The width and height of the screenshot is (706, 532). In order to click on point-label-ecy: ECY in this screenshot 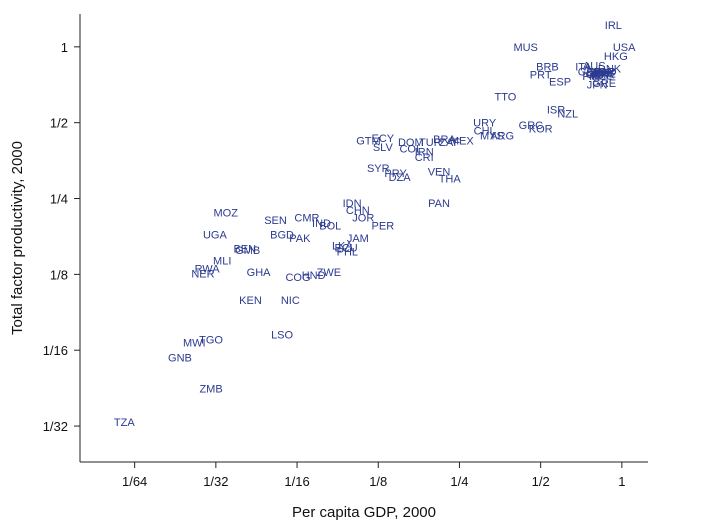, I will do `click(383, 139)`.